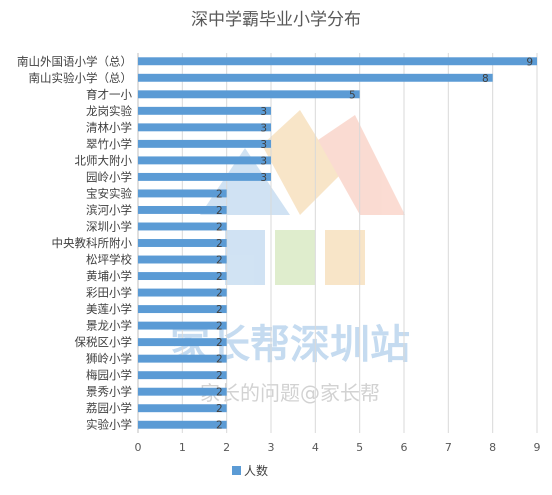 The height and width of the screenshot is (495, 552). Describe the element at coordinates (92, 243) in the screenshot. I see `category-label: 中央教科所附小` at that location.